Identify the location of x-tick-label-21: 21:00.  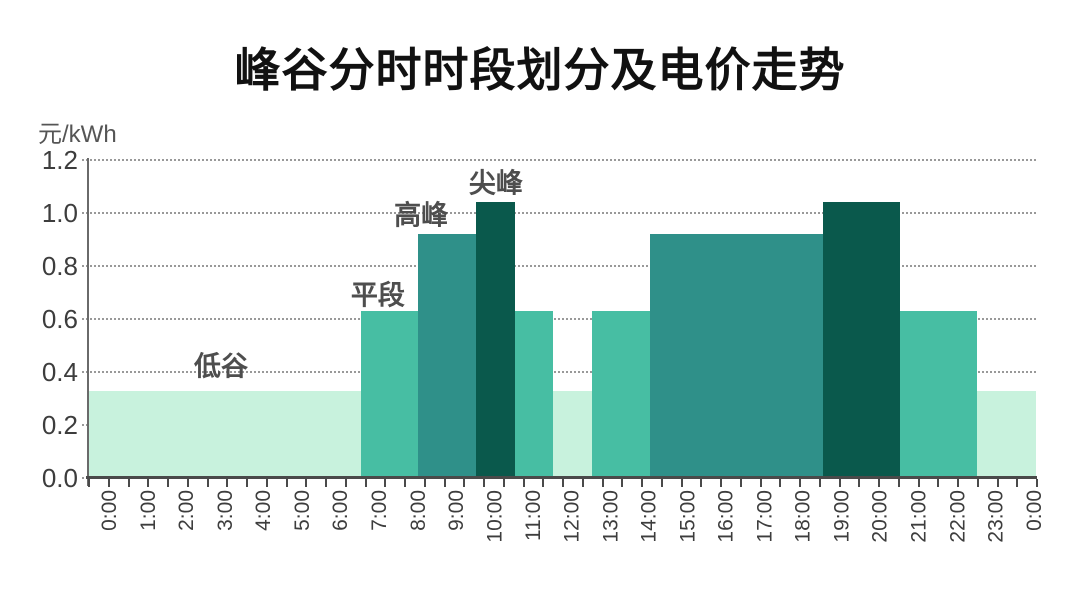
(919, 516).